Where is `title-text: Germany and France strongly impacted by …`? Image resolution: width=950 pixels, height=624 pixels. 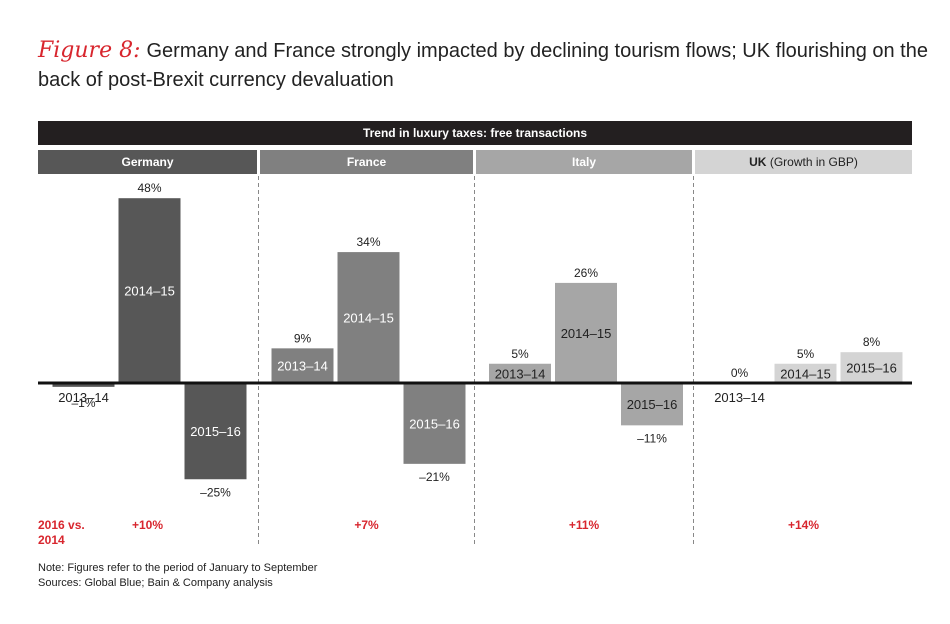 title-text: Germany and France strongly impacted by … is located at coordinates (483, 65).